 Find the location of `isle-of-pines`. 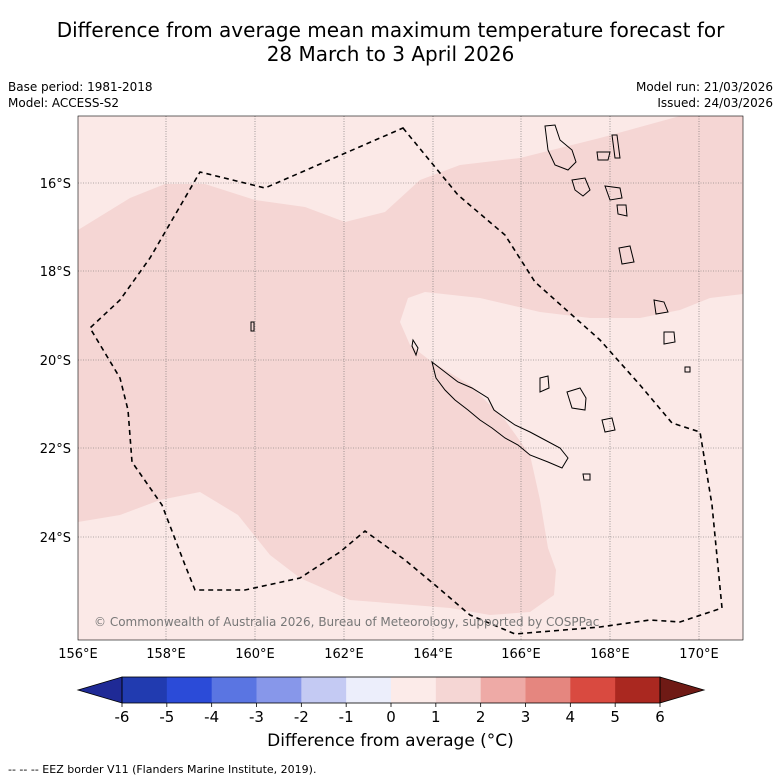

isle-of-pines is located at coordinates (586, 477).